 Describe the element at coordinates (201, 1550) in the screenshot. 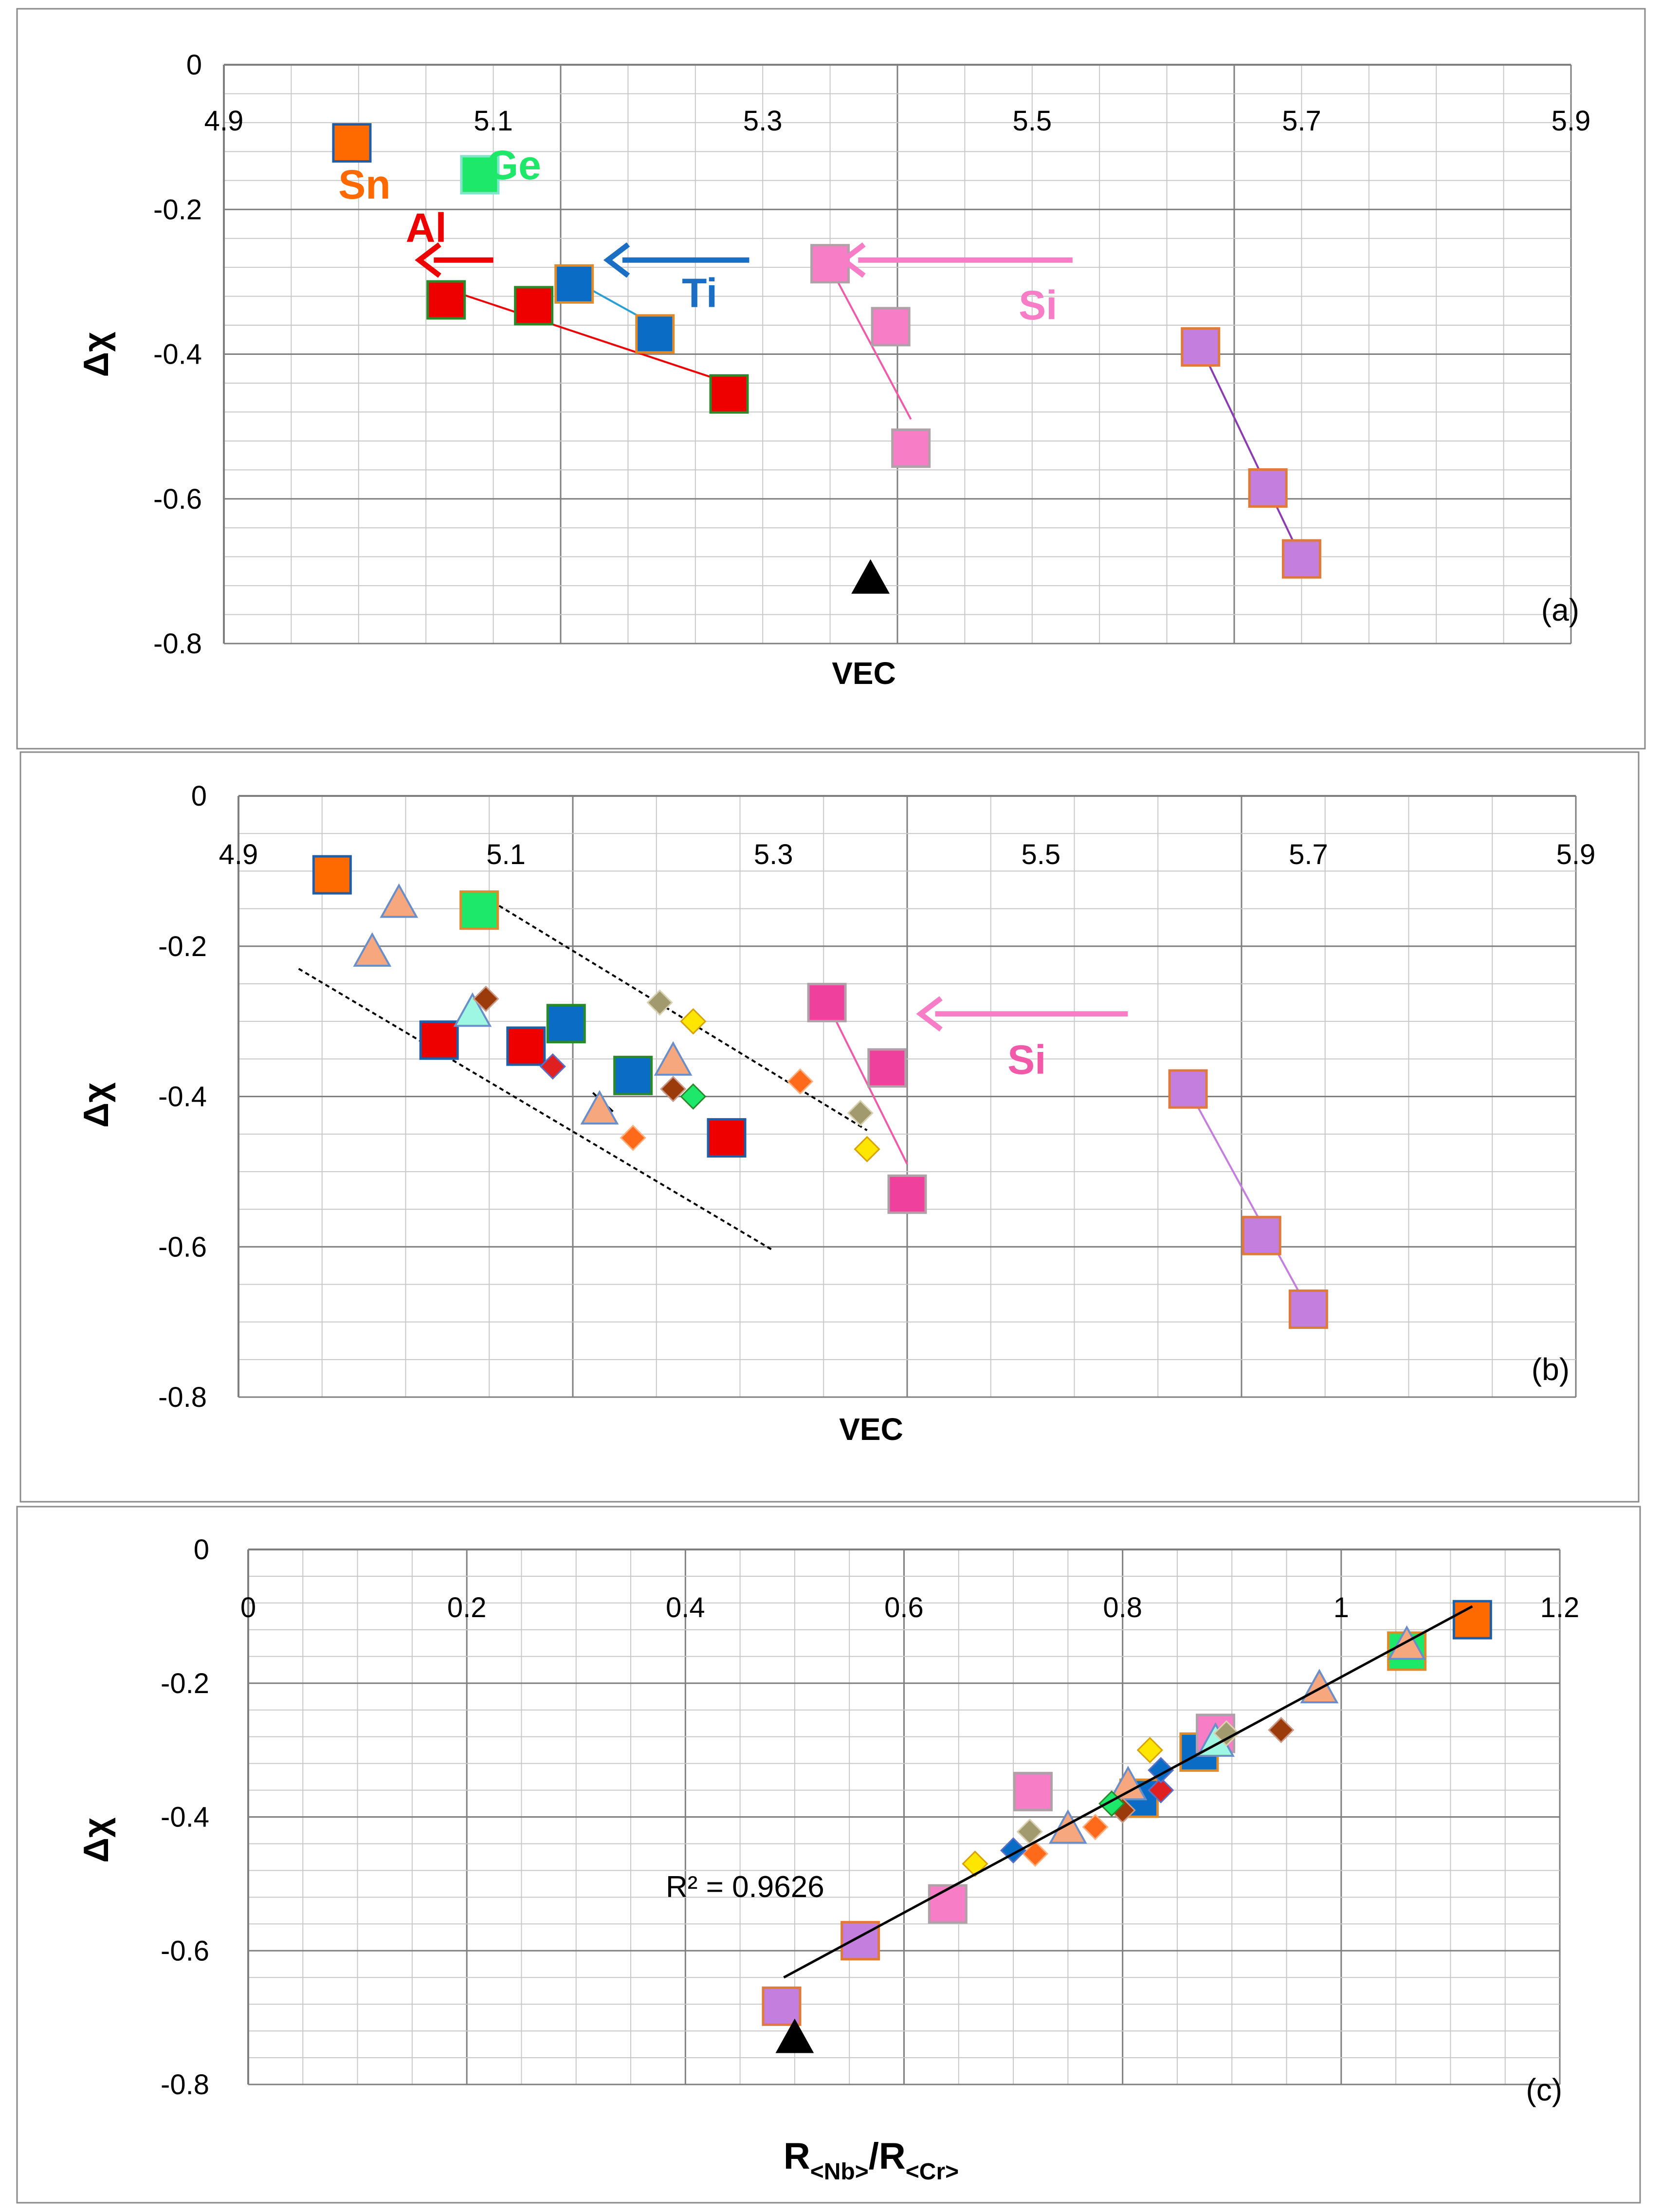

I see `panel-c-y-tick-label: 0` at that location.